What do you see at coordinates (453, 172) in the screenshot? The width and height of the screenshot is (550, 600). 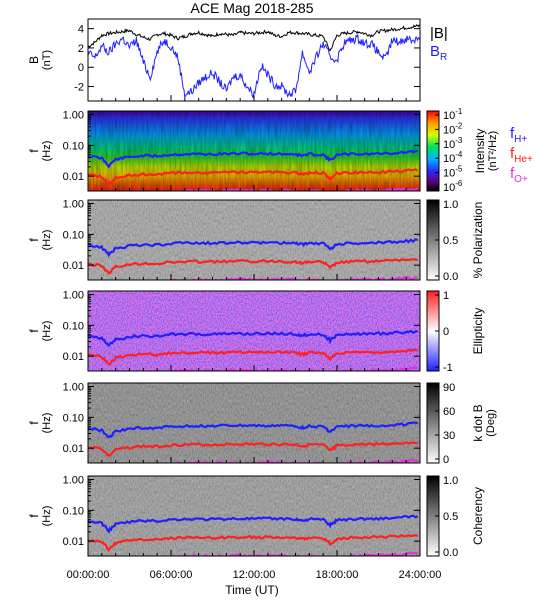 I see `colorbar-tick-label: 10-5` at bounding box center [453, 172].